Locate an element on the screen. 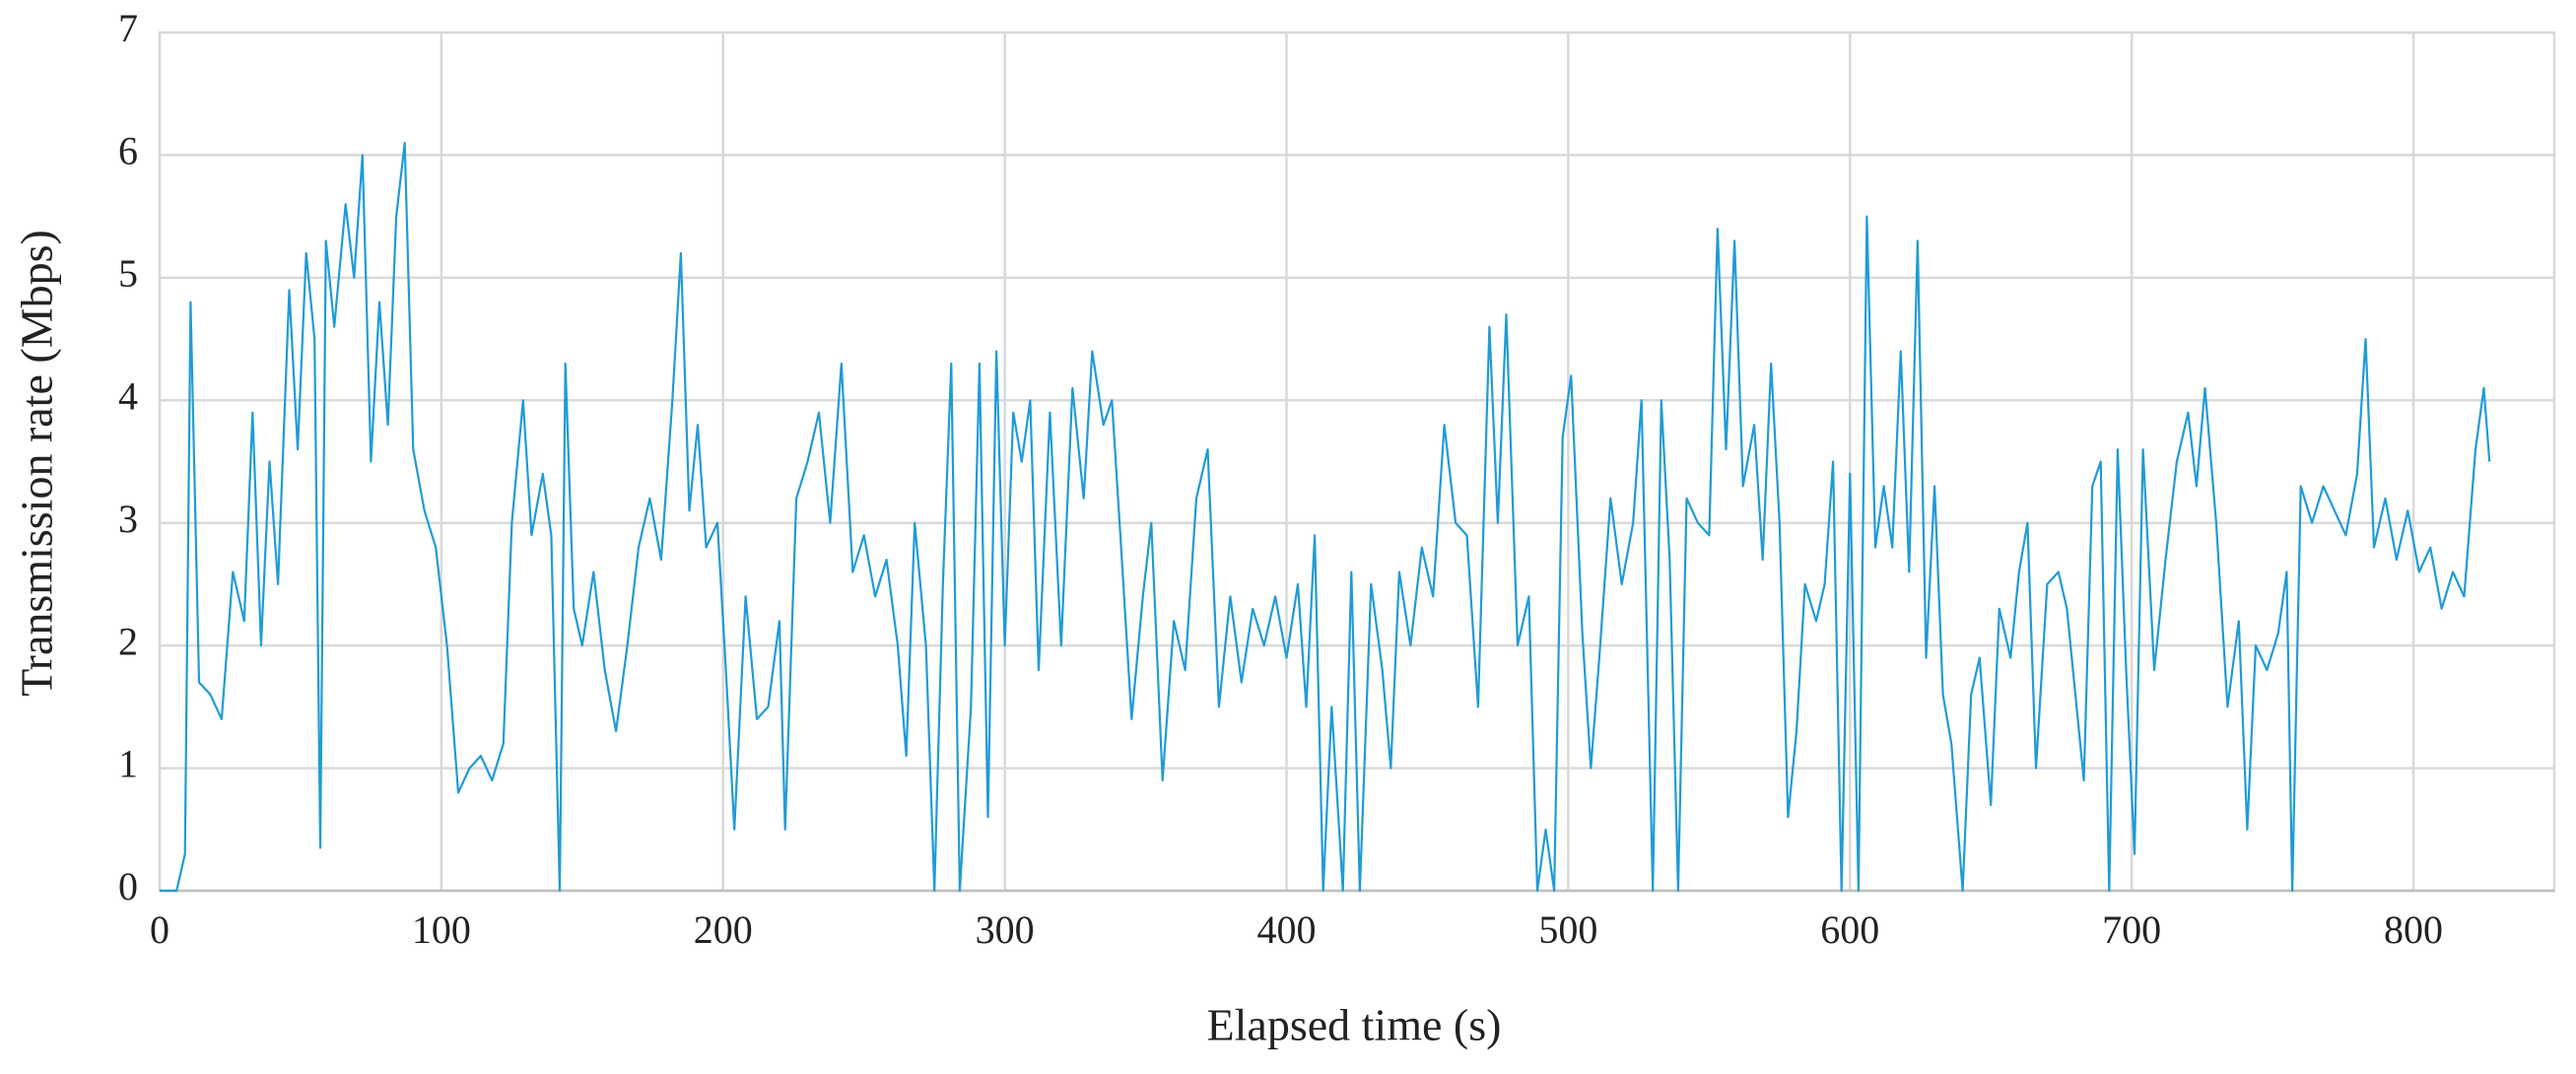 The image size is (2576, 1074). x-tick-label: 700 is located at coordinates (2131, 929).